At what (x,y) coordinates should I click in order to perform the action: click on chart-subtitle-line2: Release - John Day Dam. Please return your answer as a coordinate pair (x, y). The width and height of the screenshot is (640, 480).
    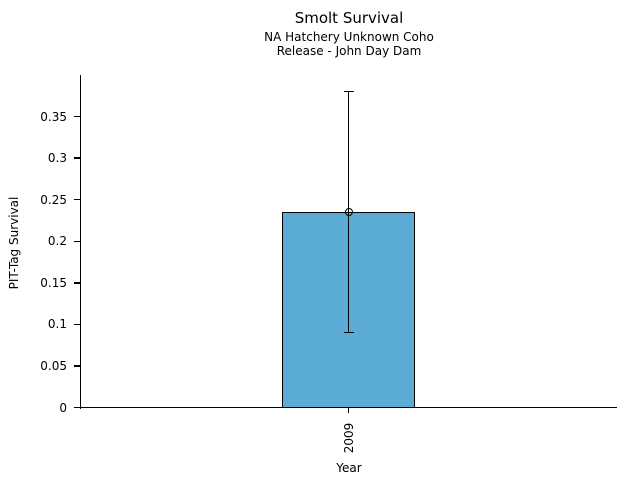
    Looking at the image, I should click on (349, 51).